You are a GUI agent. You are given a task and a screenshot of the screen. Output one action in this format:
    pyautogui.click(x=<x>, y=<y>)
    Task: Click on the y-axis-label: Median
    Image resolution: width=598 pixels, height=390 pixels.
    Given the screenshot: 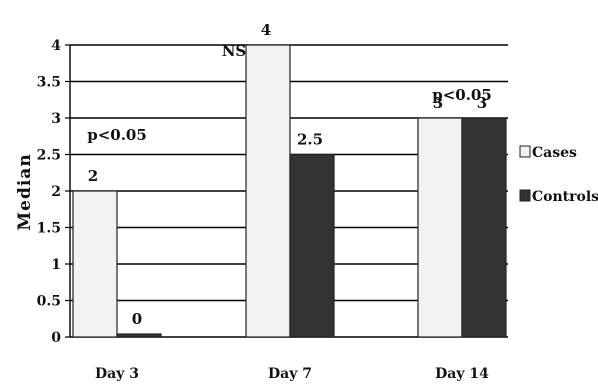 What is the action you would take?
    pyautogui.click(x=25, y=191)
    